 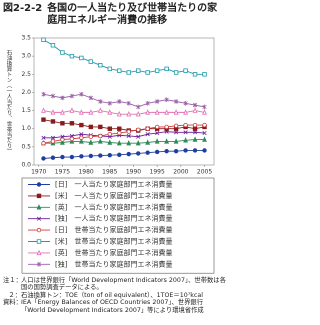 What do you see at coordinates (113, 195) in the screenshot?
I see `legend-label: [米] 一人当たり家庭部門エネ消費量` at bounding box center [113, 195].